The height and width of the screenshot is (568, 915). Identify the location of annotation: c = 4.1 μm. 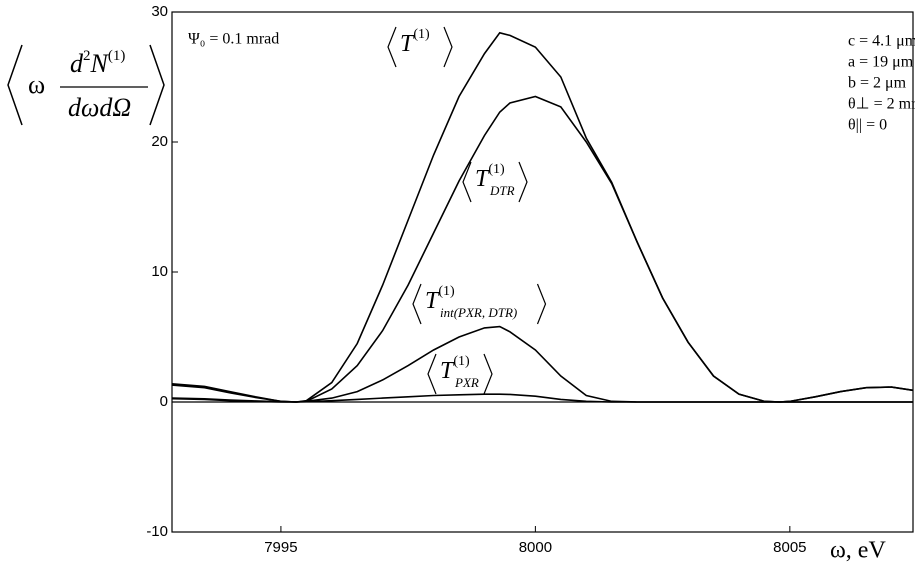
(881, 41).